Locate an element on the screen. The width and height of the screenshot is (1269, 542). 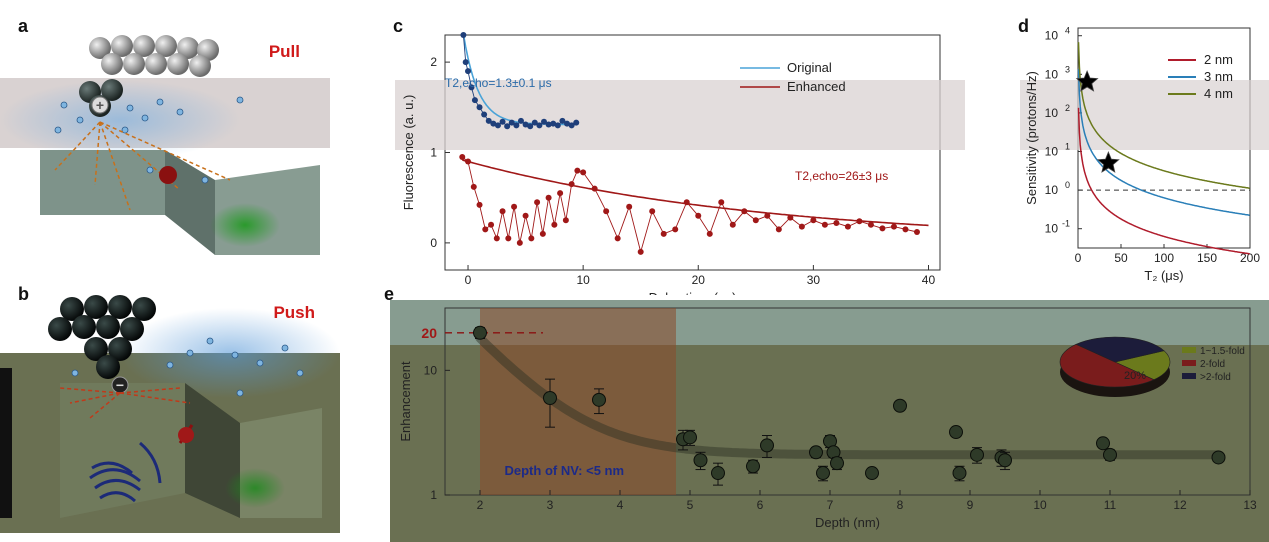
tip-spheres-b is located at coordinates (102, 337).